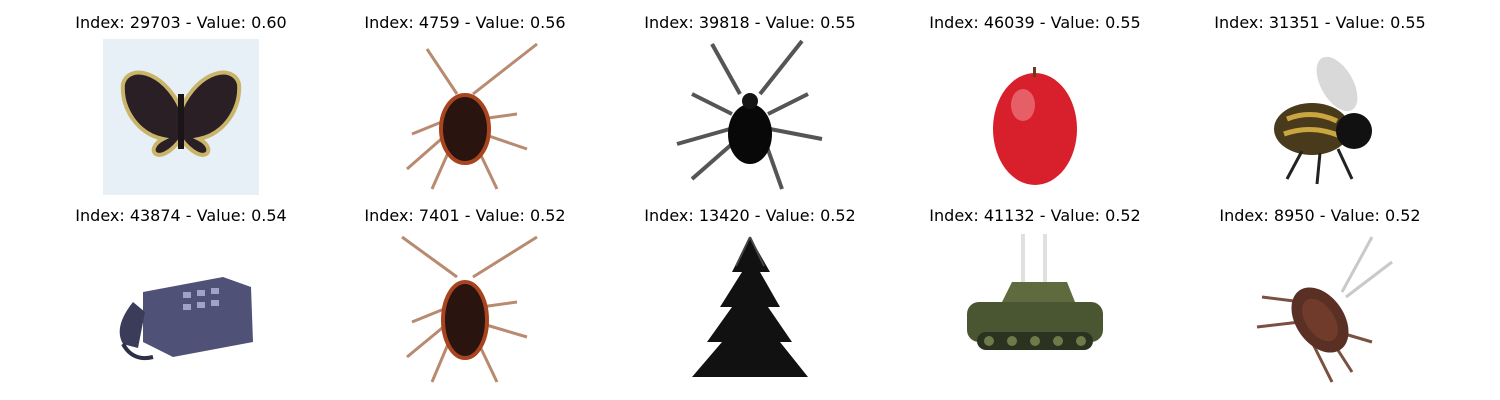 The height and width of the screenshot is (400, 1500). I want to click on bee-image, so click(1320, 117).